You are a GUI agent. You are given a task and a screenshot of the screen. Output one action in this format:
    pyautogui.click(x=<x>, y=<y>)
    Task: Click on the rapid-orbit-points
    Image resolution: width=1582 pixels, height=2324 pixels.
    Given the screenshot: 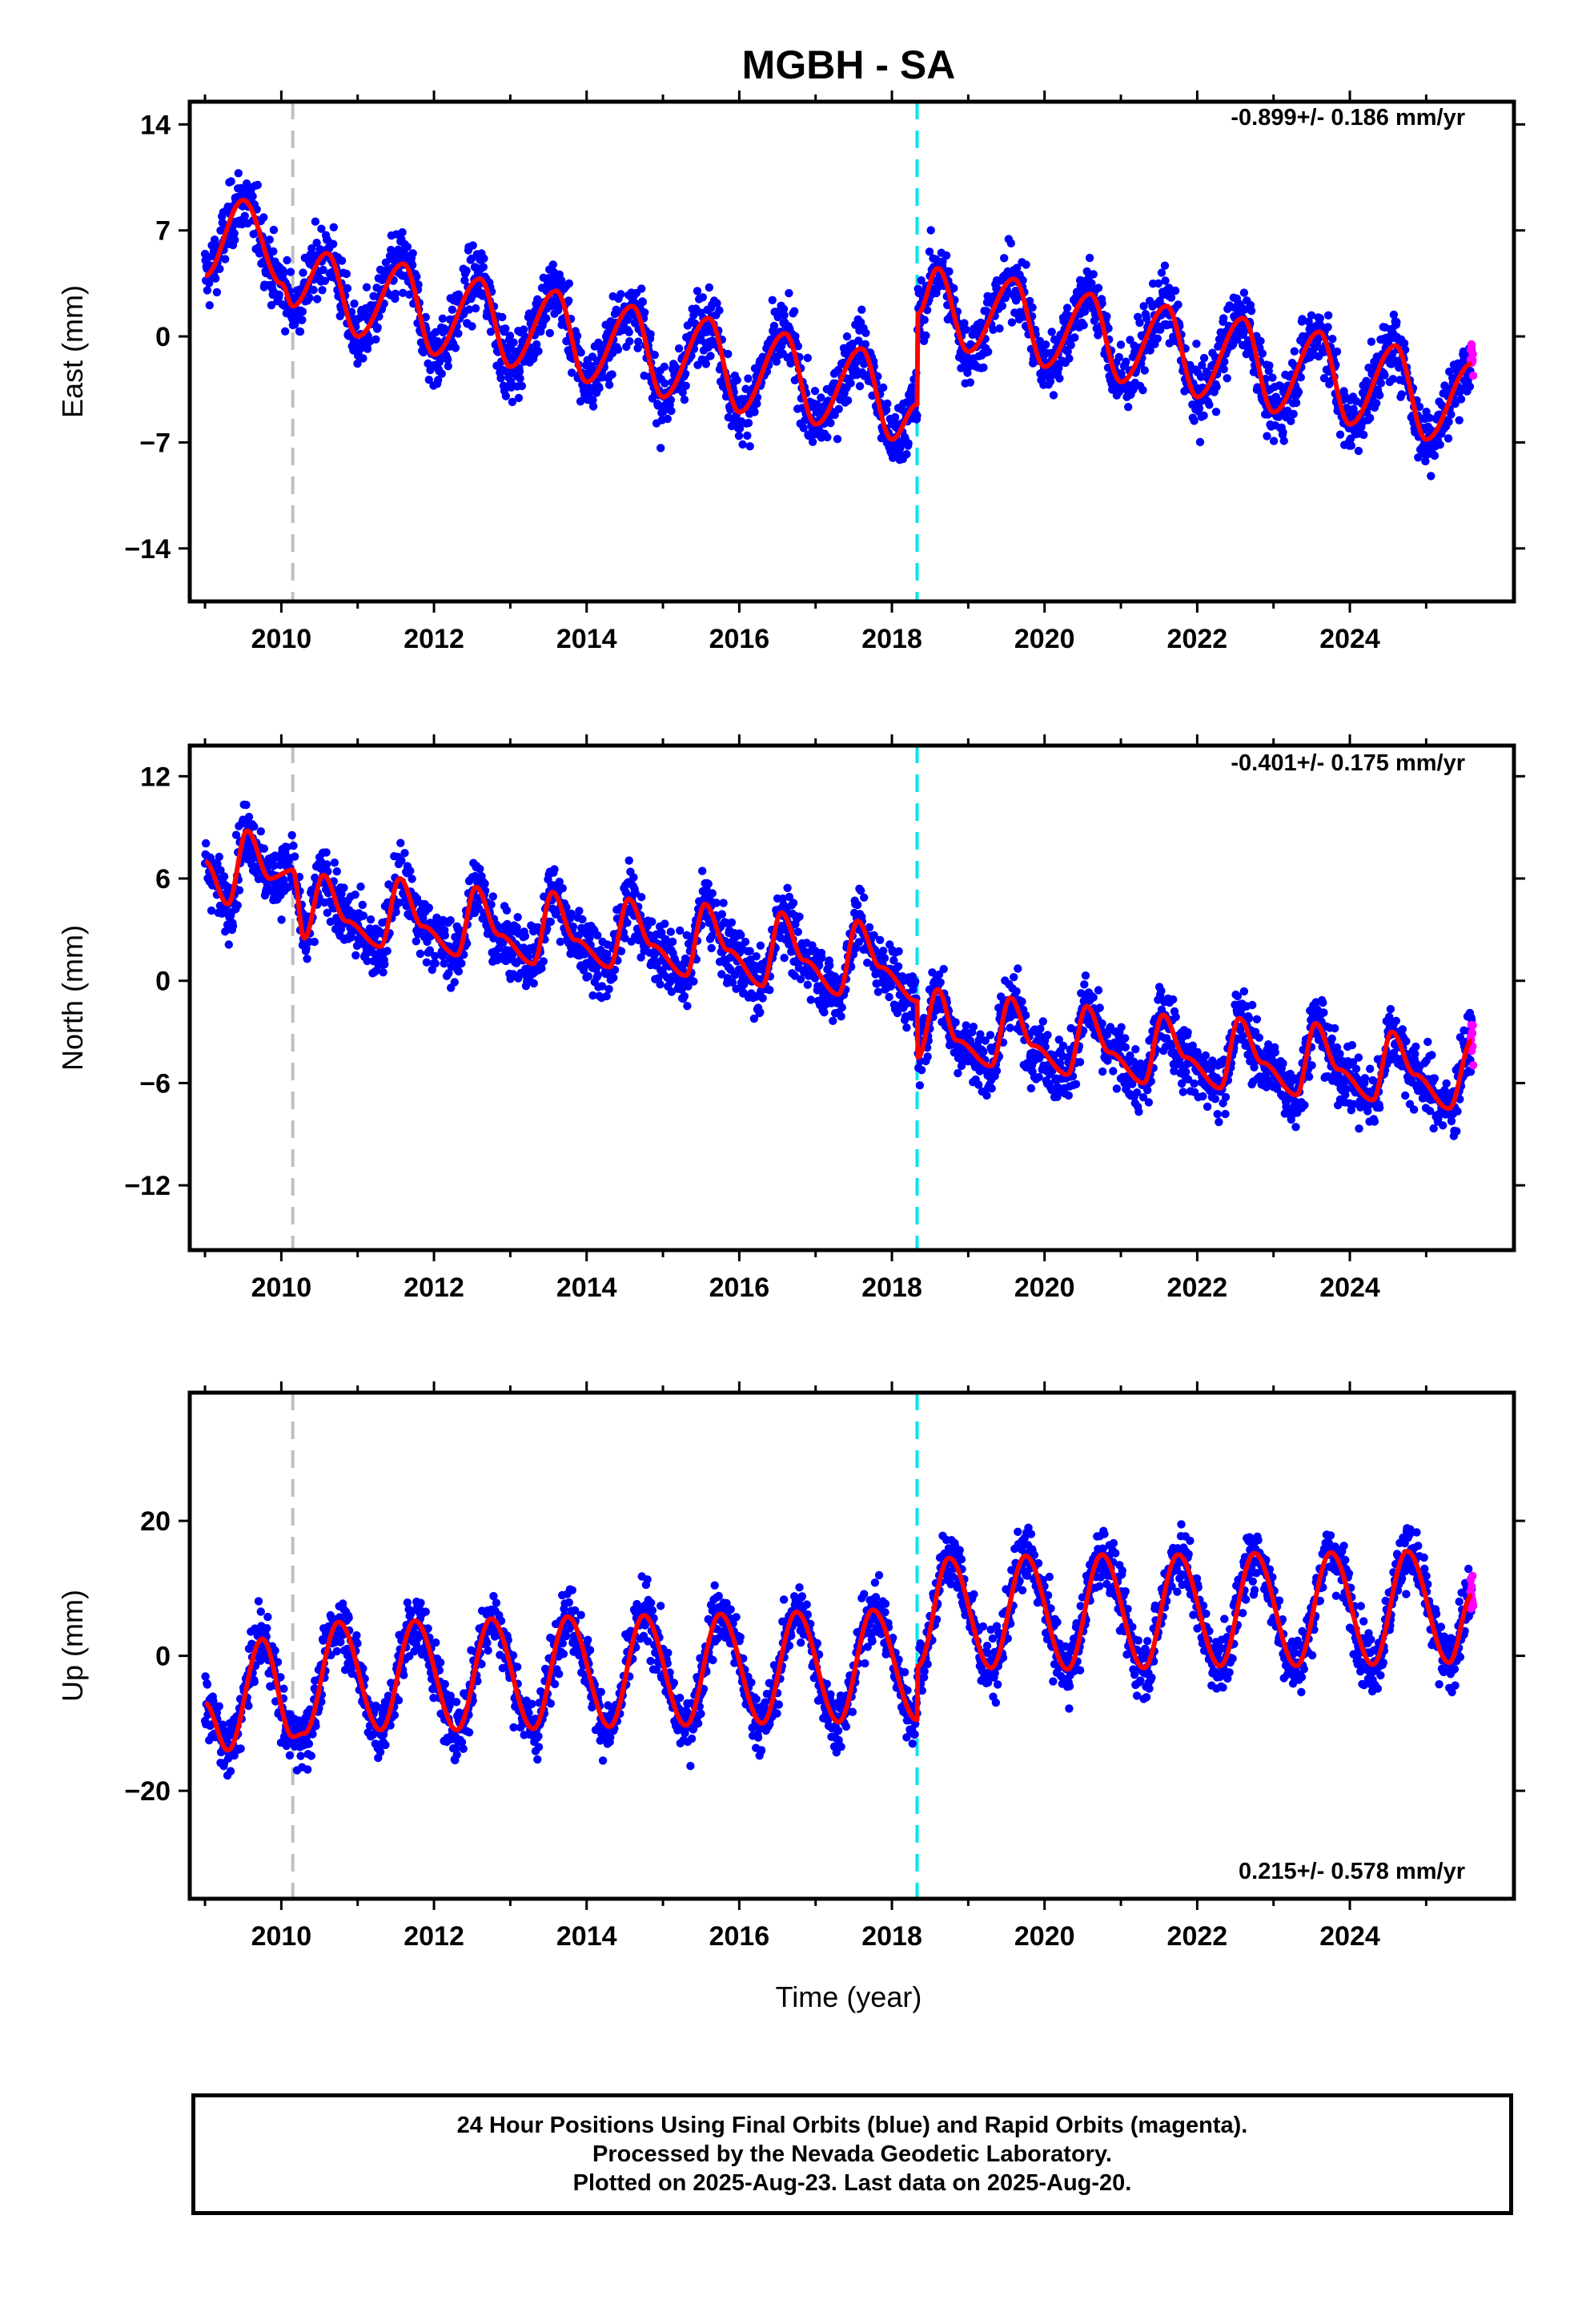 What is the action you would take?
    pyautogui.click(x=1472, y=360)
    